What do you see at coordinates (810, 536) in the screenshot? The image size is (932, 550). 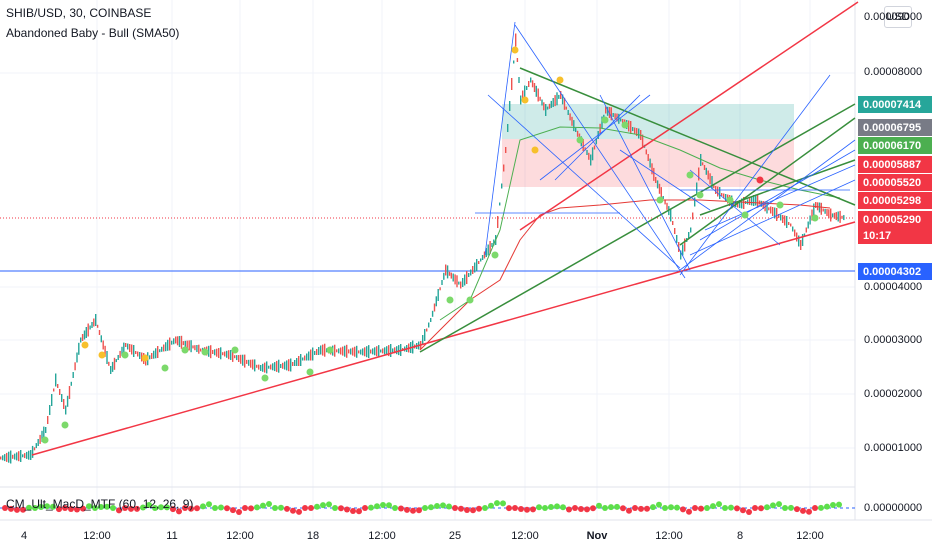 I see `time-label: 12:00` at bounding box center [810, 536].